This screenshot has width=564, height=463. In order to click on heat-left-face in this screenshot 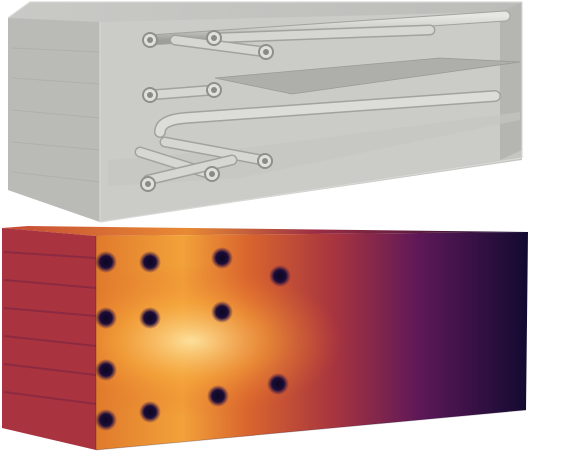, I will do `click(49, 339)`.